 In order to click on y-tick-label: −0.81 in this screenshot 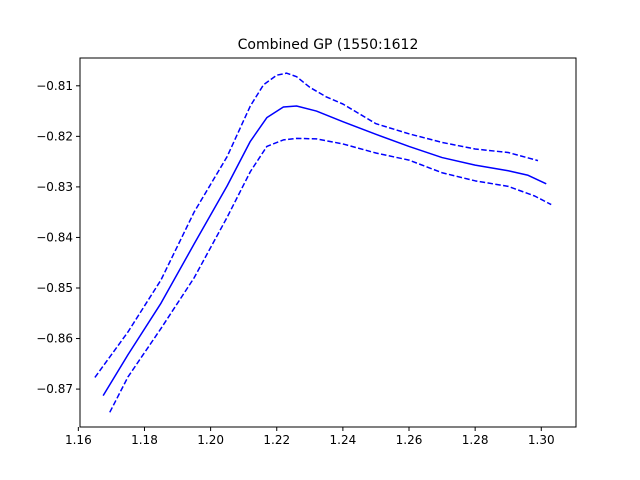, I will do `click(54, 86)`.